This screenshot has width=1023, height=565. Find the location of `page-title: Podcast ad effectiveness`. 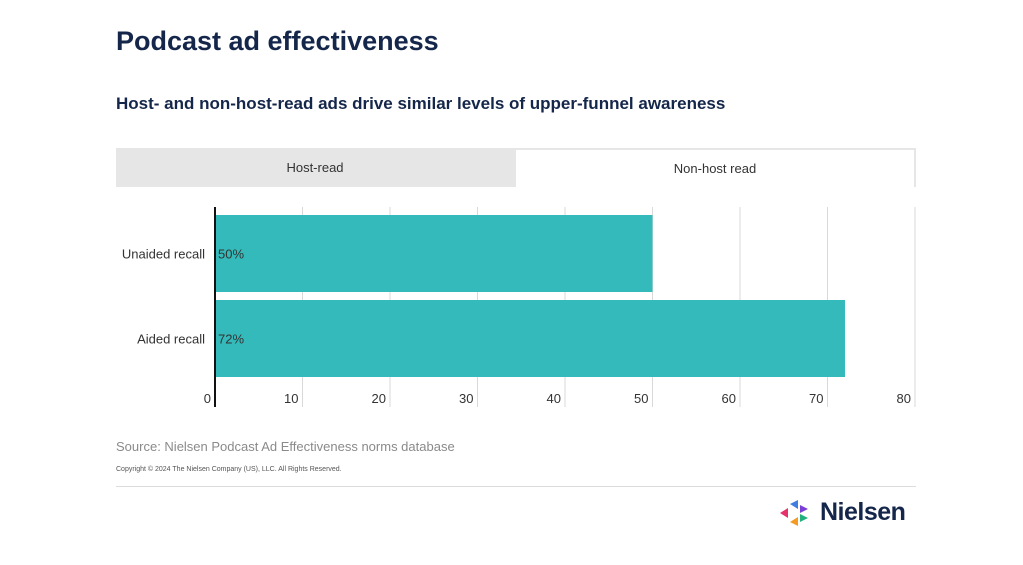

page-title: Podcast ad effectiveness is located at coordinates (277, 41).